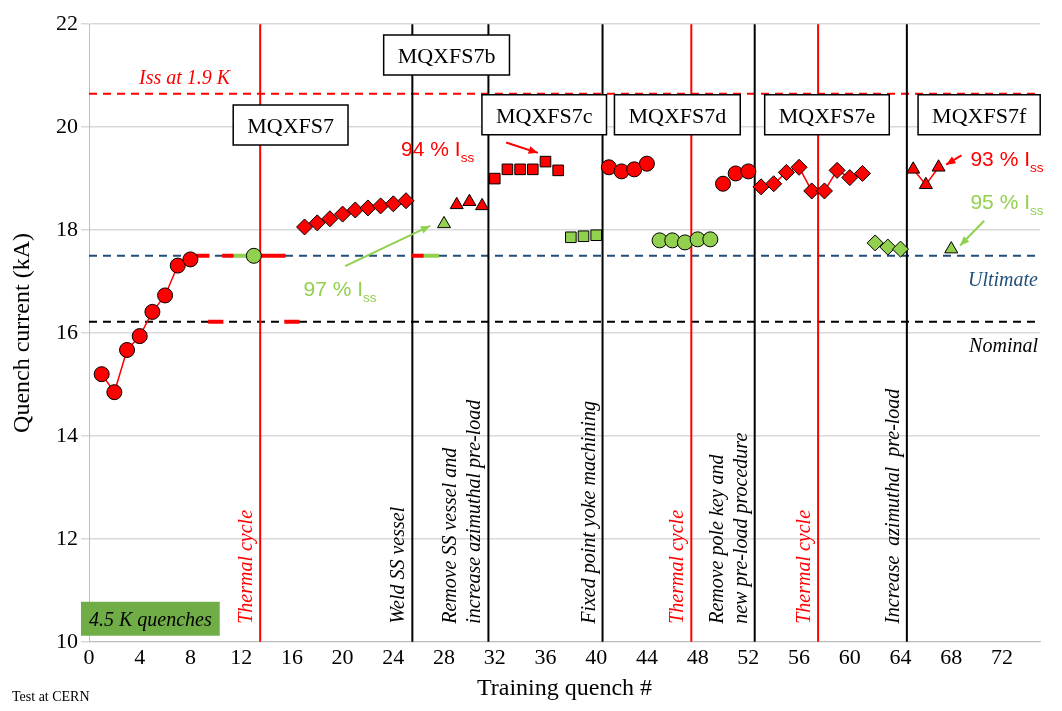  What do you see at coordinates (444, 656) in the screenshot?
I see `x-tick-label: 28` at bounding box center [444, 656].